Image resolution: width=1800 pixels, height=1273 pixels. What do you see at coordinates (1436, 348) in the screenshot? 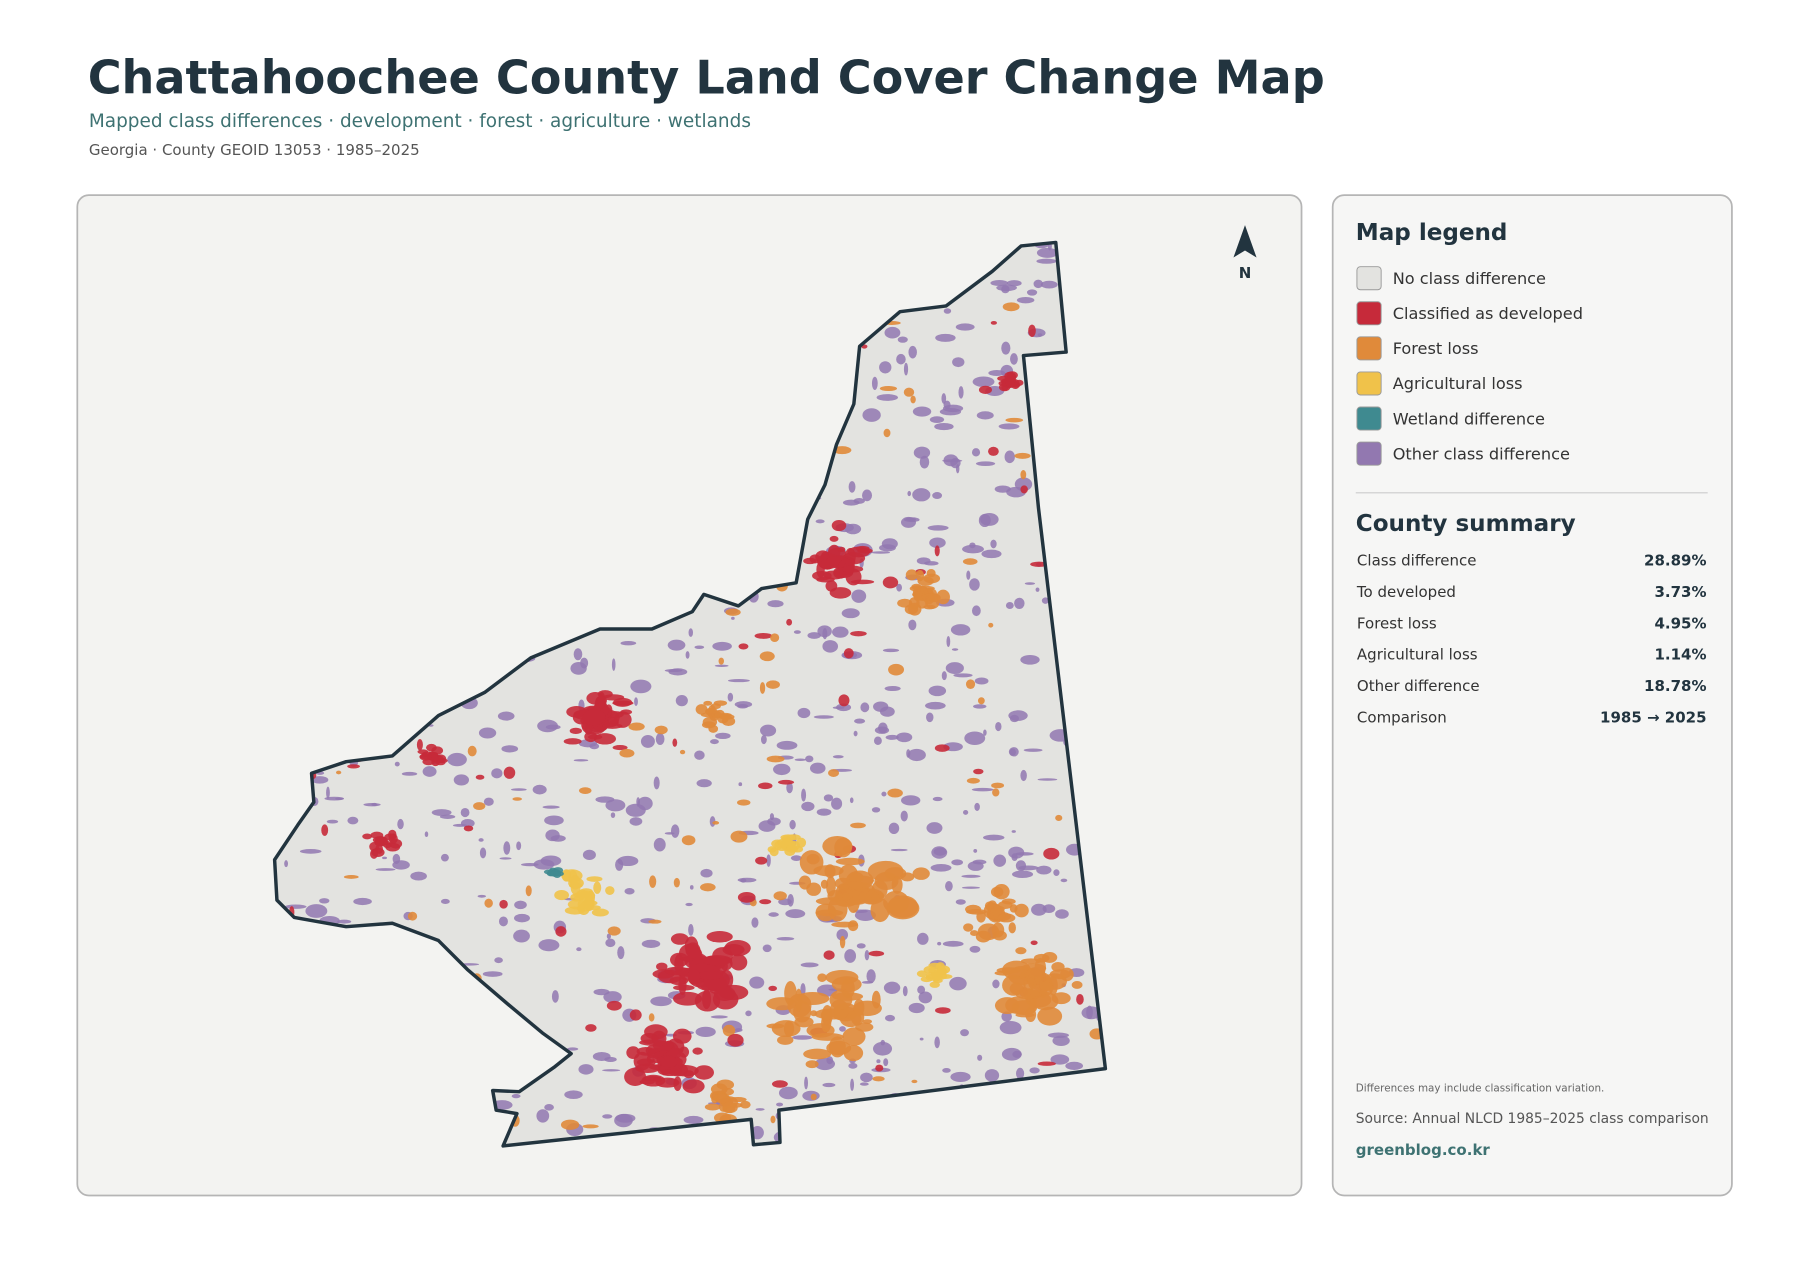
I see `legend-label: Forest loss` at bounding box center [1436, 348].